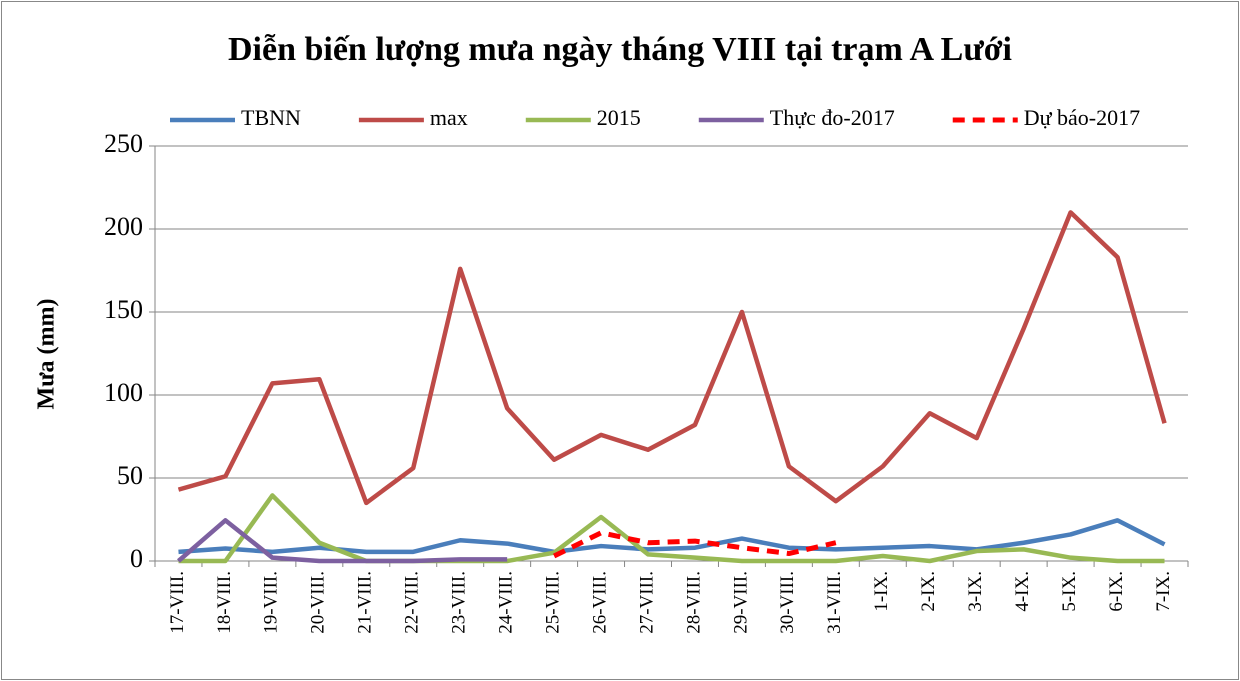 Image resolution: width=1240 pixels, height=681 pixels. Describe the element at coordinates (1082, 117) in the screenshot. I see `legend-label: Dự báo-2017` at that location.